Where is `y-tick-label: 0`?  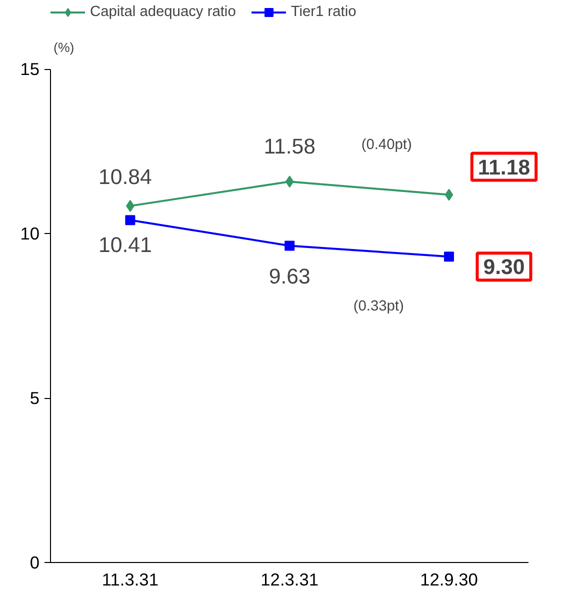 y-tick-label: 0 is located at coordinates (35, 562).